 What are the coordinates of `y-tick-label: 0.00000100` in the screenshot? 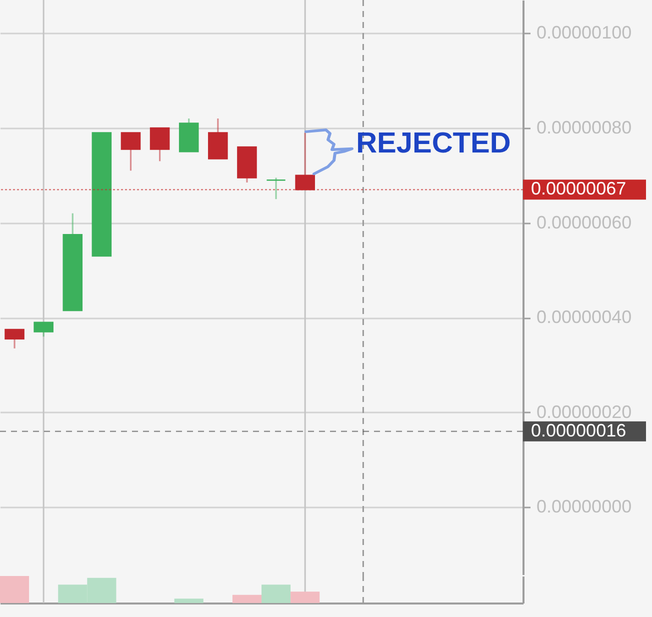 It's located at (584, 32).